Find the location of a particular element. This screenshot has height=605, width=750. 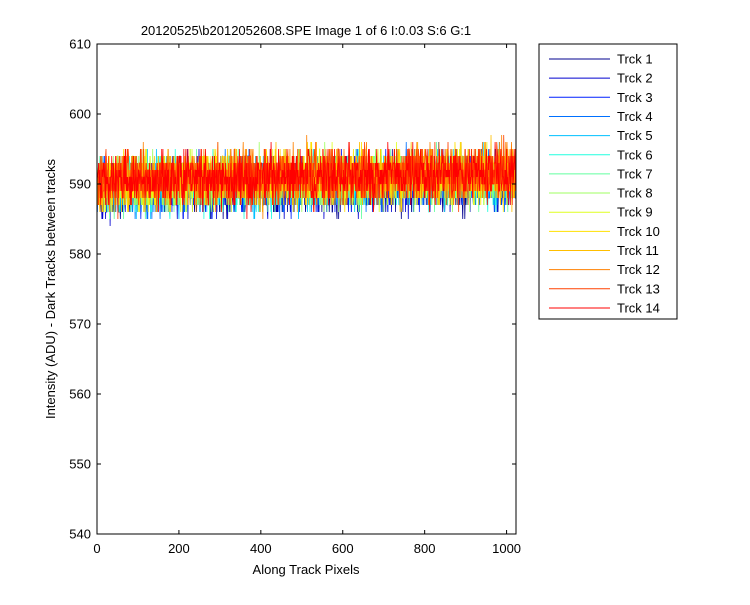

legend-item: Trck 10 is located at coordinates (604, 231).